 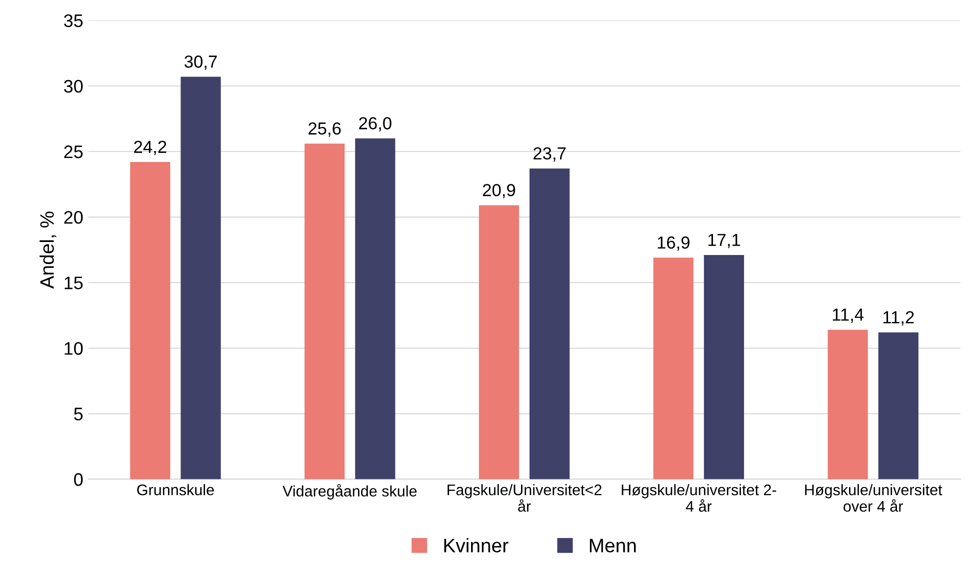 I want to click on data-label: 17,1, so click(x=724, y=241).